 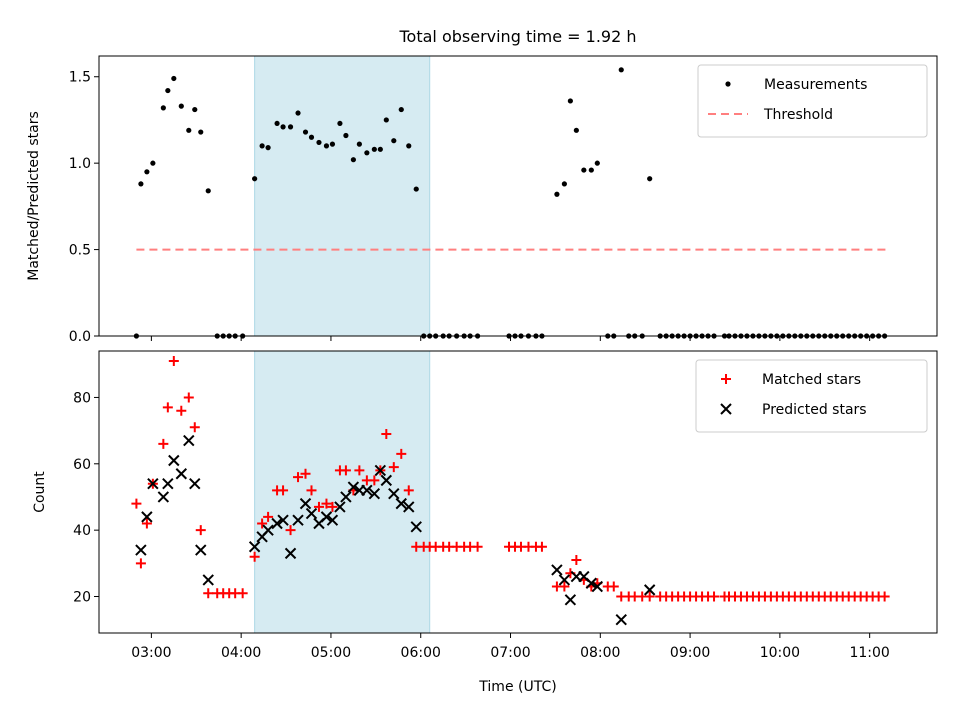 What do you see at coordinates (40, 492) in the screenshot?
I see `y-axis-label: Count` at bounding box center [40, 492].